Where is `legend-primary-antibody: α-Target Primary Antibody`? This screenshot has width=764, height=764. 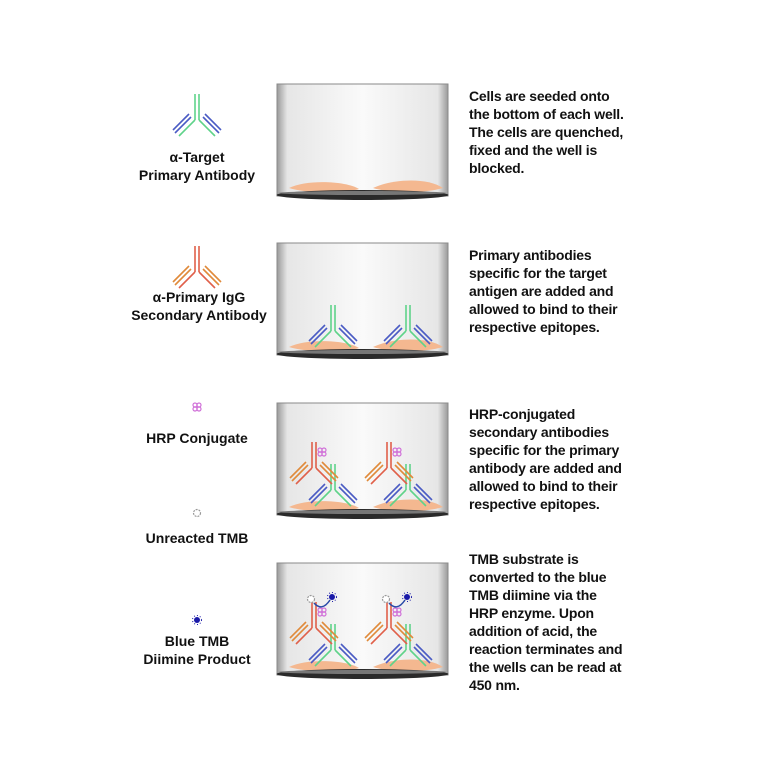
legend-primary-antibody: α-Target Primary Antibody is located at coordinates (197, 166).